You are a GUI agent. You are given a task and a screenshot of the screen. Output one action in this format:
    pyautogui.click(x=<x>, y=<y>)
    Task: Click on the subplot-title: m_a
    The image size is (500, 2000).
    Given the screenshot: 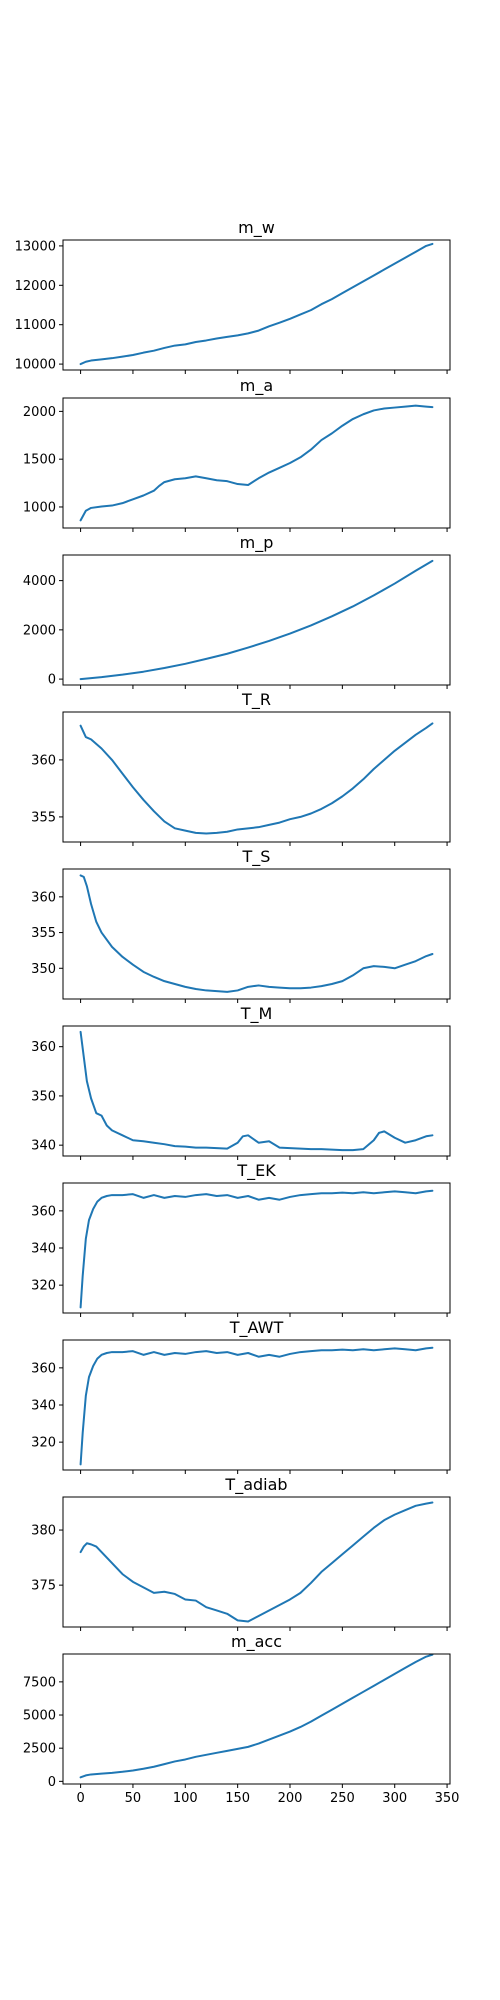 What is the action you would take?
    pyautogui.click(x=256, y=386)
    